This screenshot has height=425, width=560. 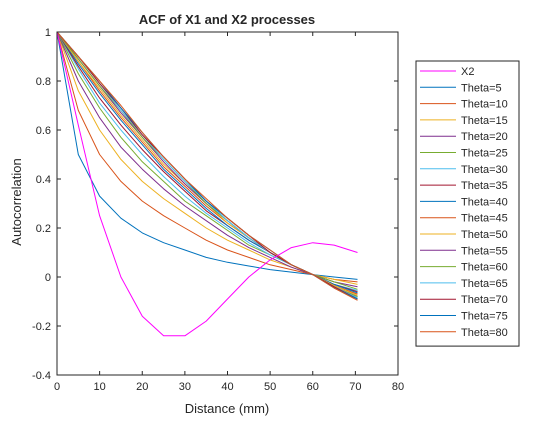 What do you see at coordinates (484, 219) in the screenshot?
I see `legend-label: Theta=45` at bounding box center [484, 219].